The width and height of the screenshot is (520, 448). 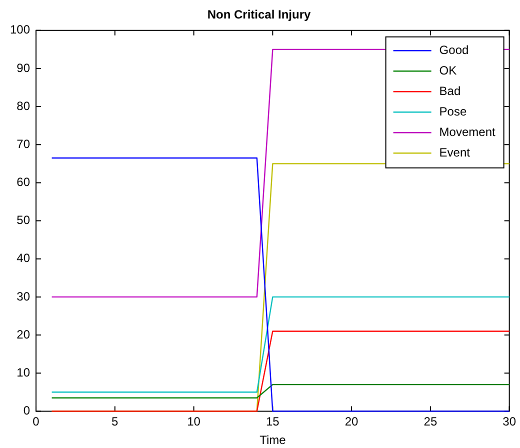 I want to click on y-tick-label: 90, so click(x=23, y=67).